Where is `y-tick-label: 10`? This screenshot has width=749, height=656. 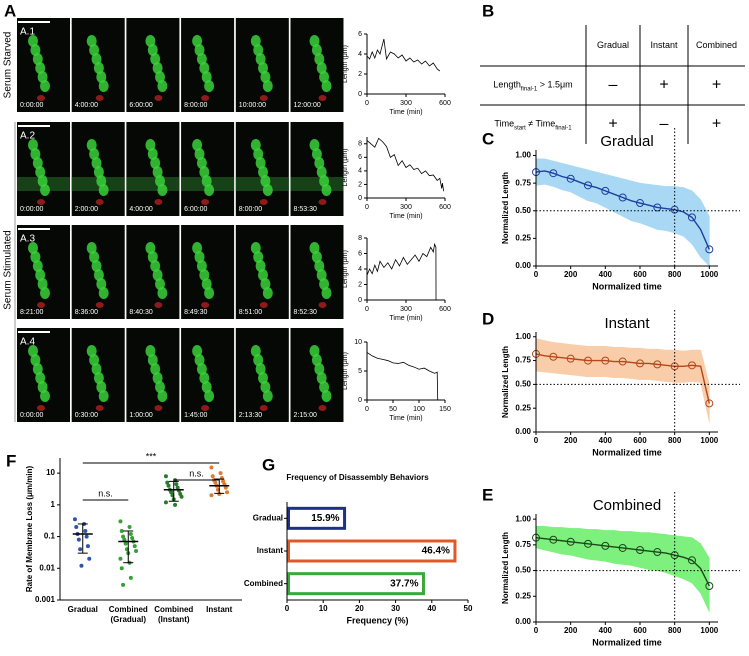
y-tick-label: 10 is located at coordinates (358, 342).